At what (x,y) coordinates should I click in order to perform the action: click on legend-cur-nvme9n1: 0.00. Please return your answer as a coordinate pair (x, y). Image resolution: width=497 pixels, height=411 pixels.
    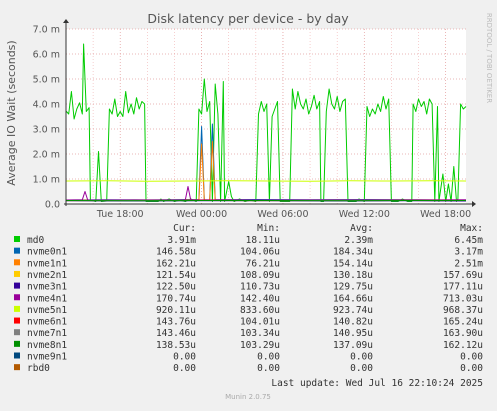
    Looking at the image, I should click on (184, 357).